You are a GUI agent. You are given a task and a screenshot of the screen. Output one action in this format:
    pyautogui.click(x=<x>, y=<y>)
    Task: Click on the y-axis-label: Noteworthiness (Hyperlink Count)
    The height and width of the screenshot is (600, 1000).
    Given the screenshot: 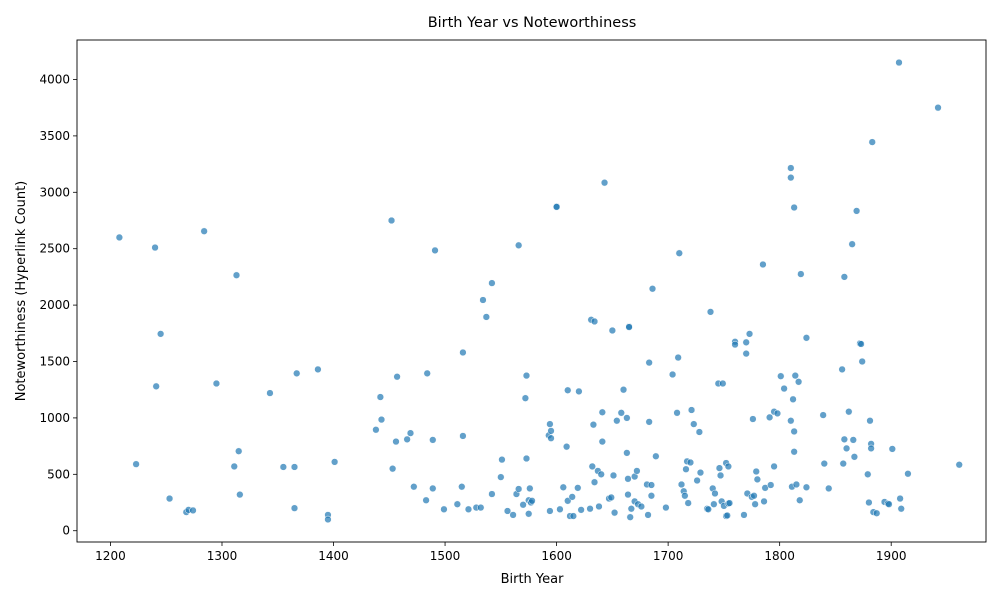 What is the action you would take?
    pyautogui.click(x=21, y=291)
    